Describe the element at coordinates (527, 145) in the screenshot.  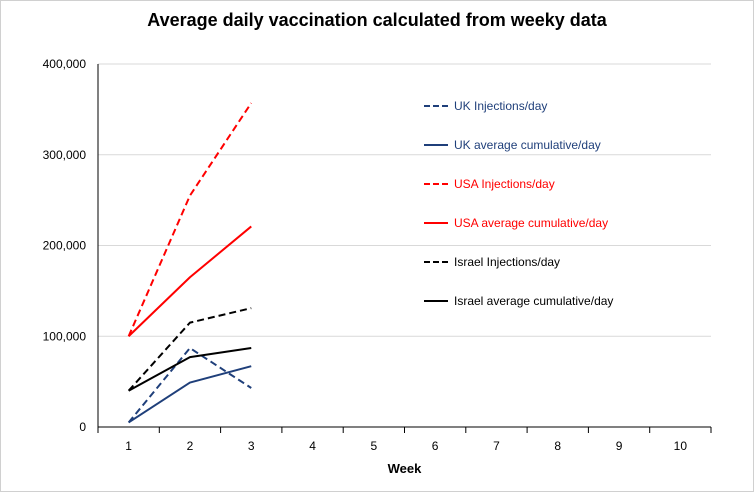
I see `legend-label: UK average cumulative/day` at that location.